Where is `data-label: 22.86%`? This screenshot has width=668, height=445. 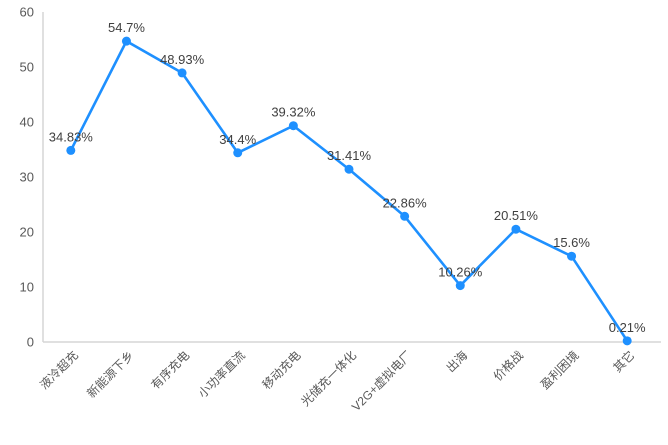
data-label: 22.86% is located at coordinates (405, 202).